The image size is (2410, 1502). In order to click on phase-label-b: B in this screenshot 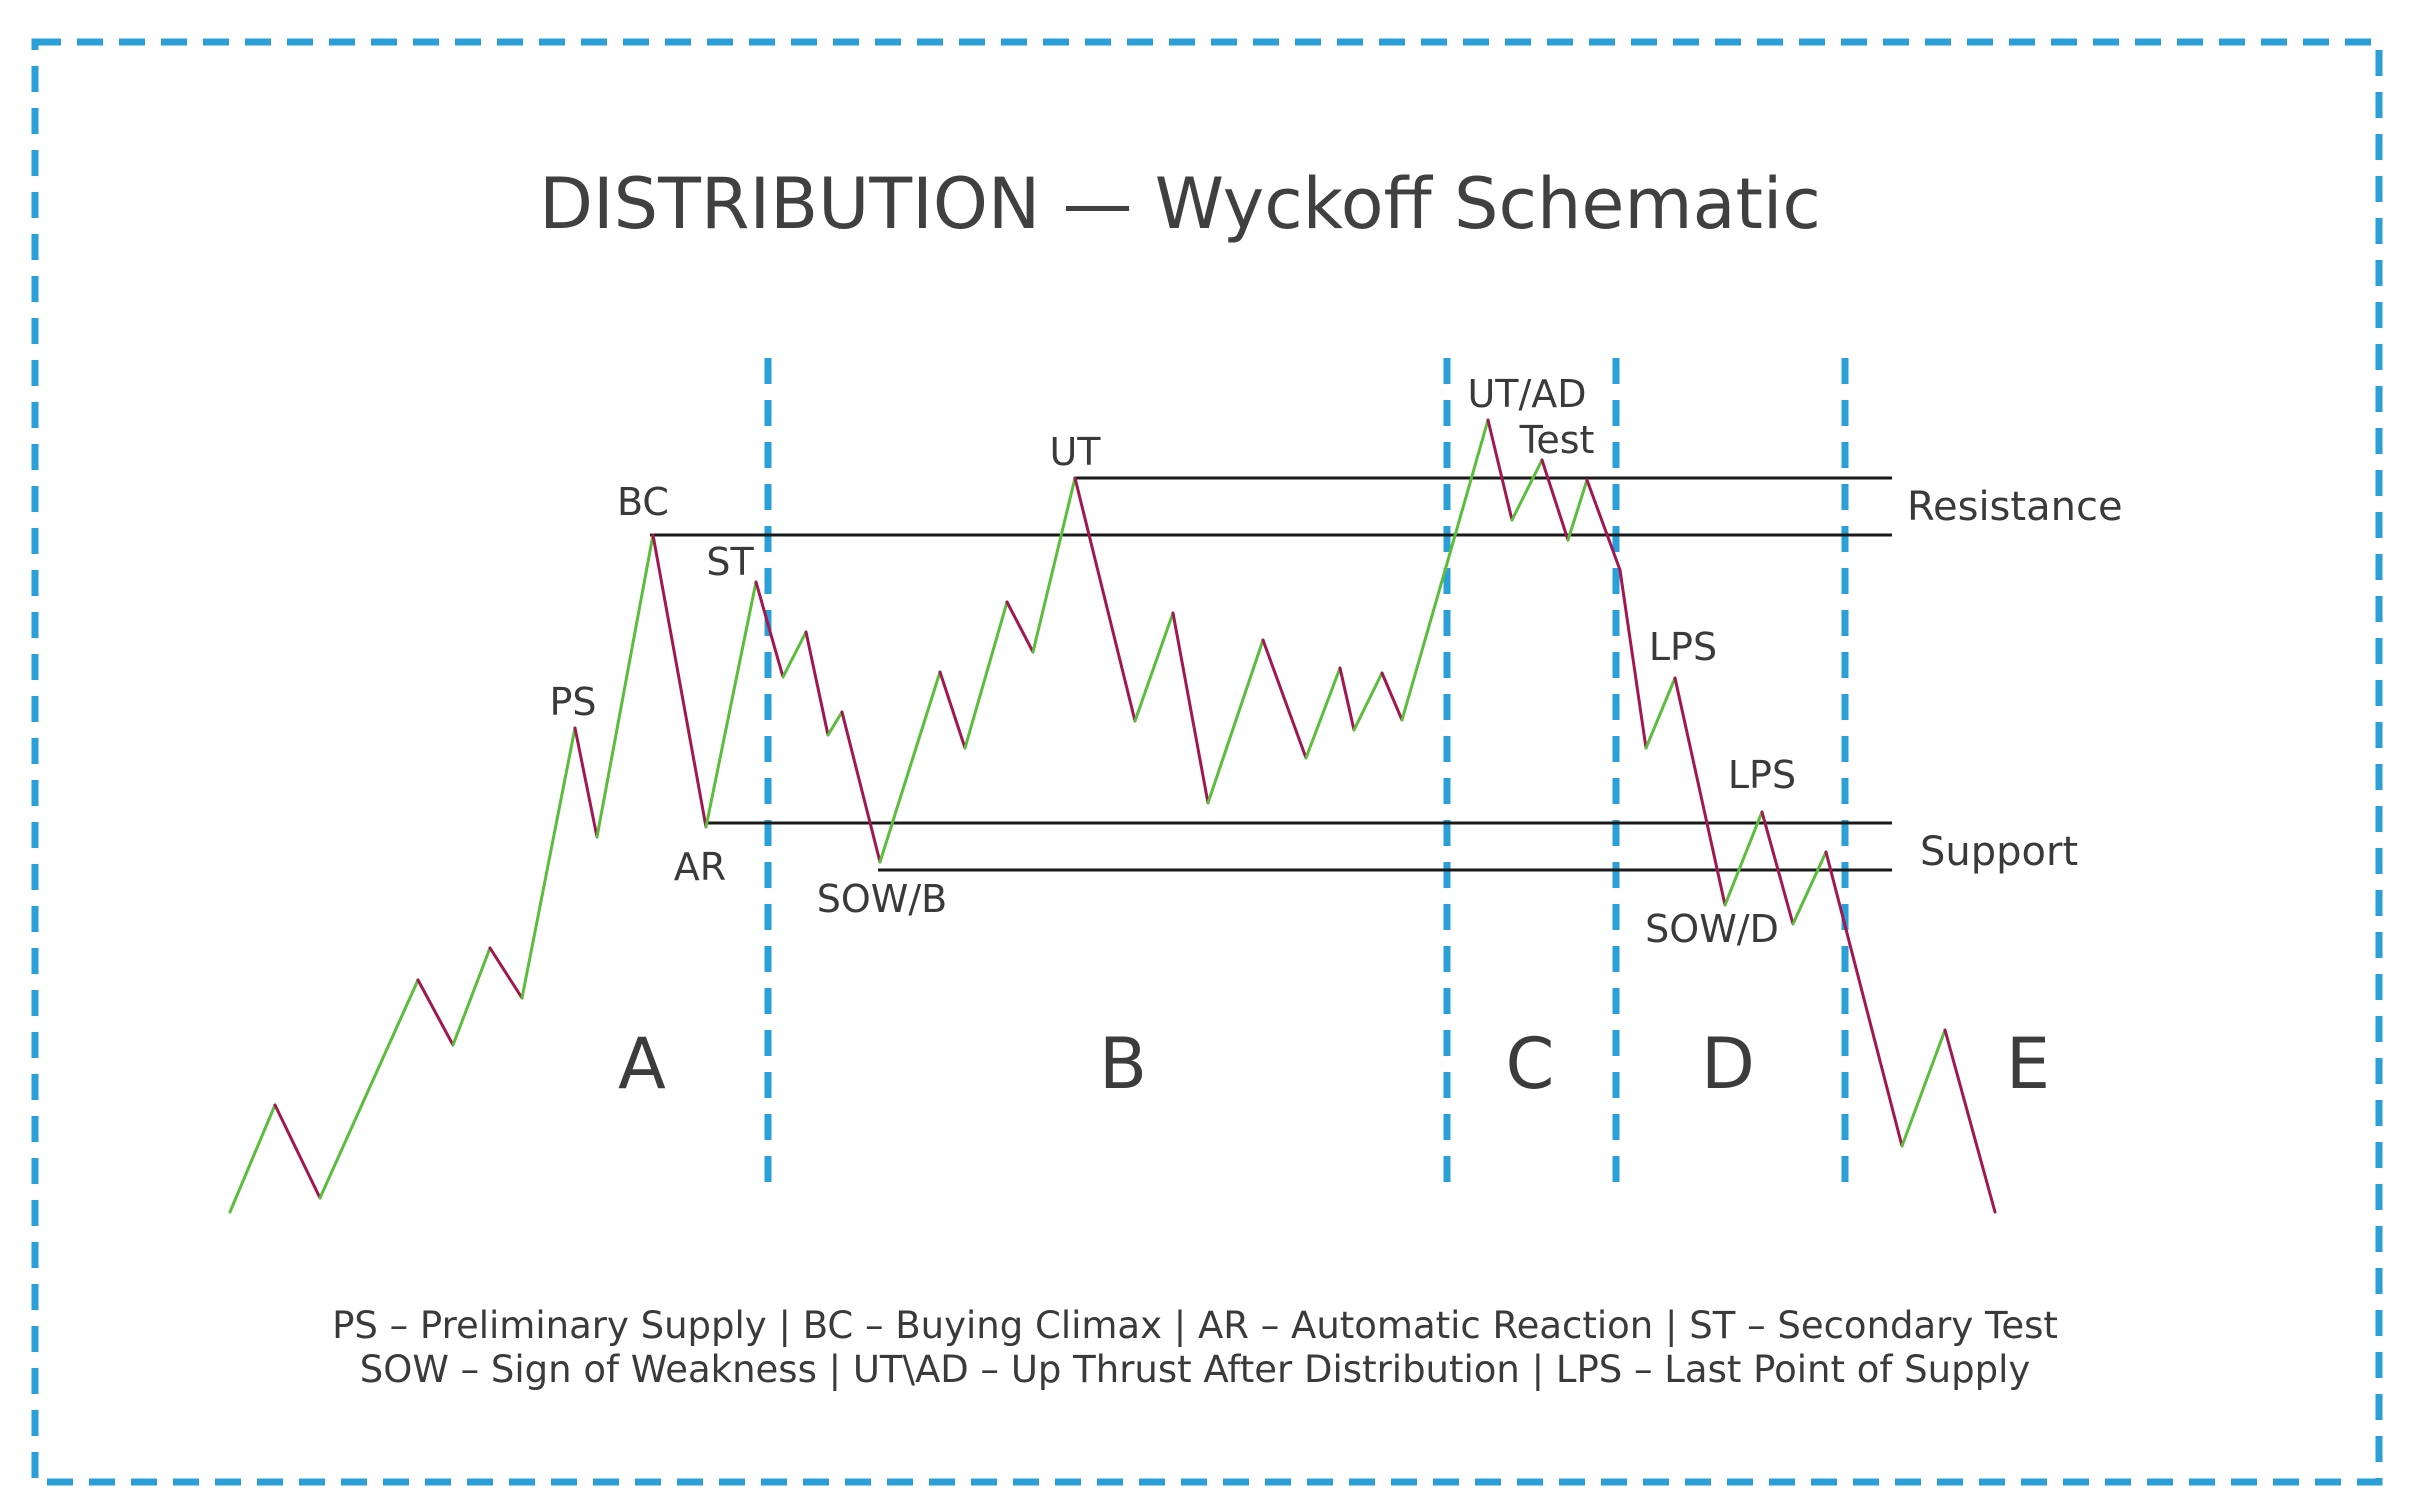, I will do `click(1123, 1064)`.